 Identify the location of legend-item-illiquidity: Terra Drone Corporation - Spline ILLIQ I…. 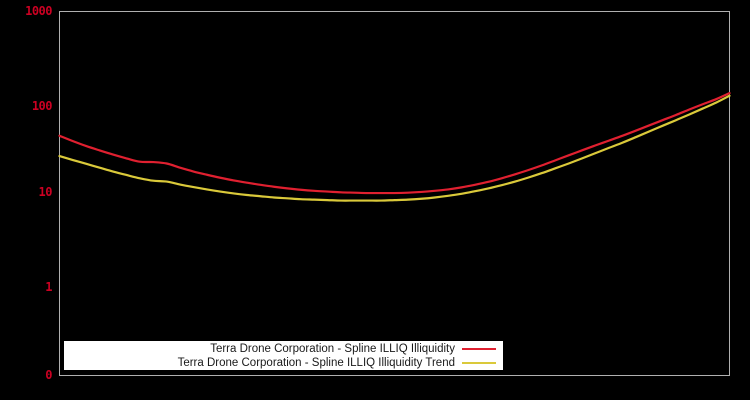
(283, 349).